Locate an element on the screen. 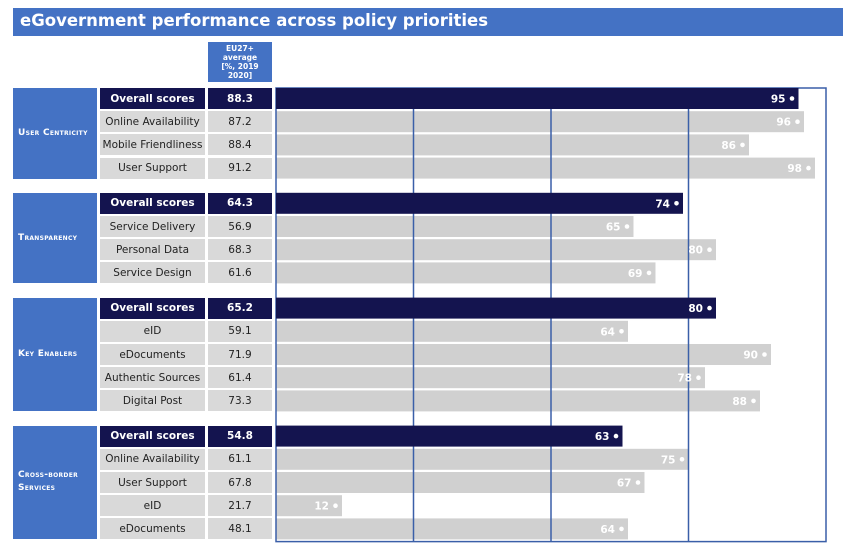 This screenshot has width=850, height=551. average-value: 61.1 is located at coordinates (240, 459).